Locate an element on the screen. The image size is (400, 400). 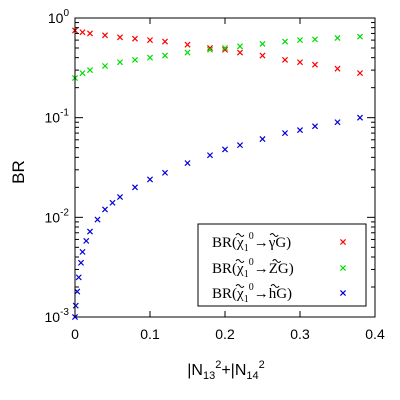
legend: BR(χ10→γG)BR(χ10→ZG)BR(χ10→hG) is located at coordinates (282, 265).